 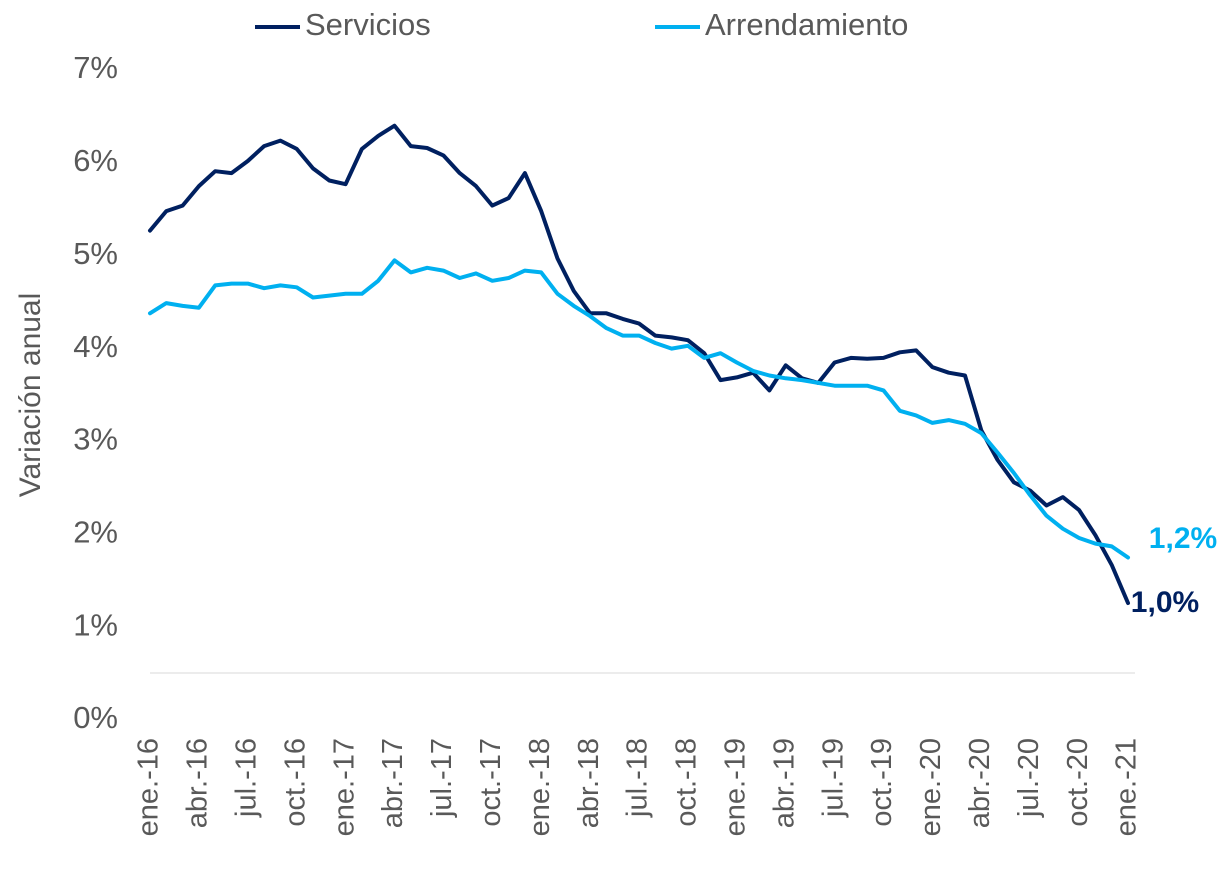 What do you see at coordinates (442, 778) in the screenshot?
I see `x-tick-label: jul.-17` at bounding box center [442, 778].